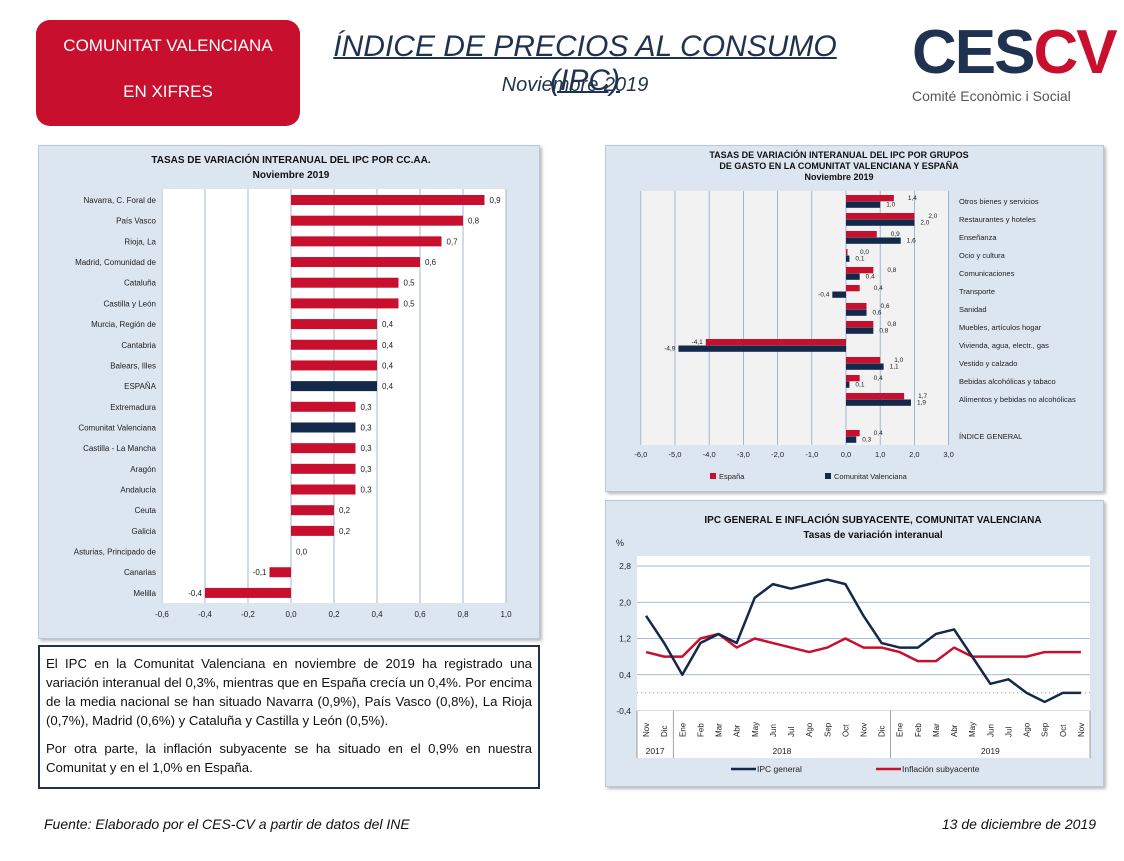 This screenshot has height=861, width=1124. I want to click on category-label: Canarias, so click(140, 572).